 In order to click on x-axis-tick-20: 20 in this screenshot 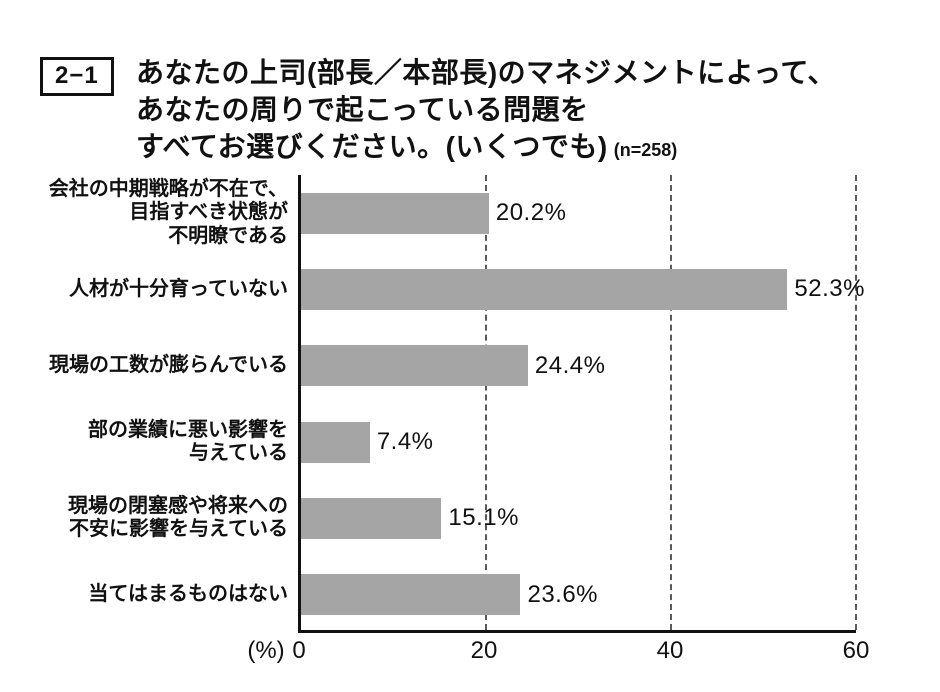, I will do `click(484, 650)`.